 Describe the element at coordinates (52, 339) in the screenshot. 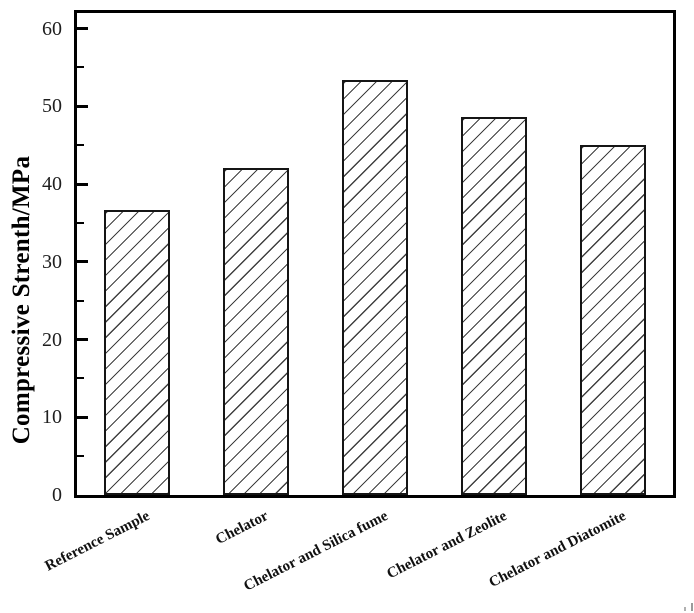

I see `y-axis-tick-label: 20` at that location.